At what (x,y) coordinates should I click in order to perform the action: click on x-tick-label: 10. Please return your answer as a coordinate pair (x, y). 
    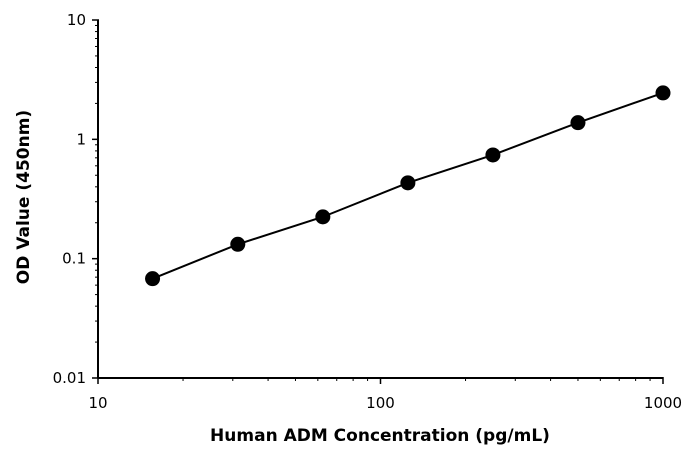
    Looking at the image, I should click on (97, 403).